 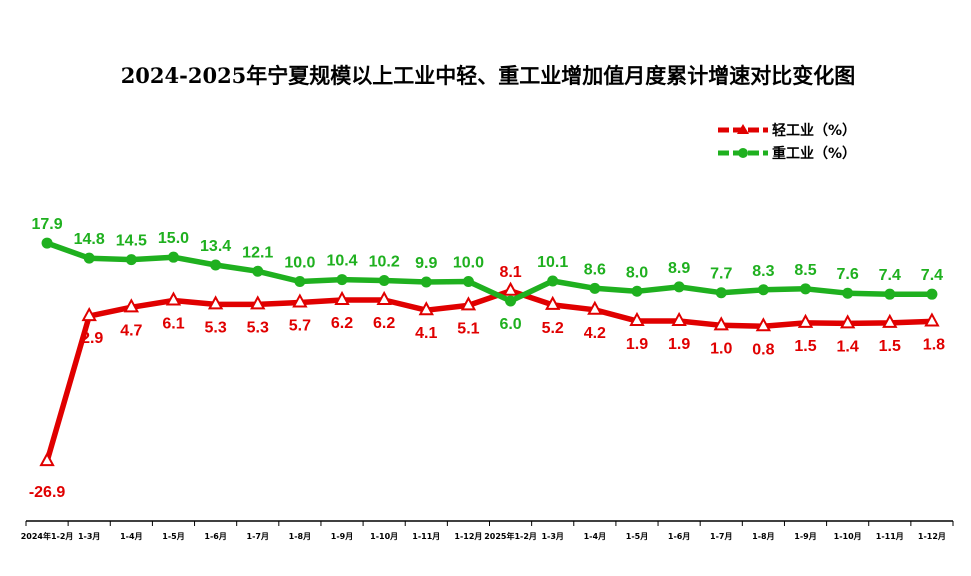 I want to click on x-tick-label: 1-10月, so click(x=848, y=536).